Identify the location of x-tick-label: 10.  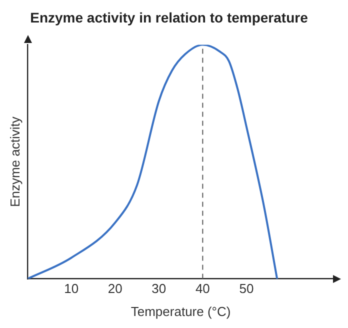
(71, 288).